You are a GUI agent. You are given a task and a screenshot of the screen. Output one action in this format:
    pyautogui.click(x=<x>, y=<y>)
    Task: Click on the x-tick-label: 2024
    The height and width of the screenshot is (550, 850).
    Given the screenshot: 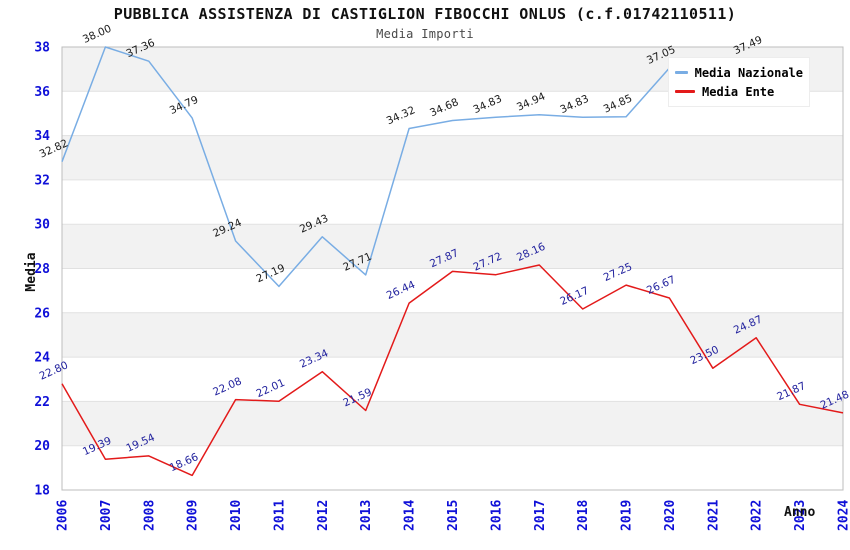 What is the action you would take?
    pyautogui.click(x=843, y=515)
    